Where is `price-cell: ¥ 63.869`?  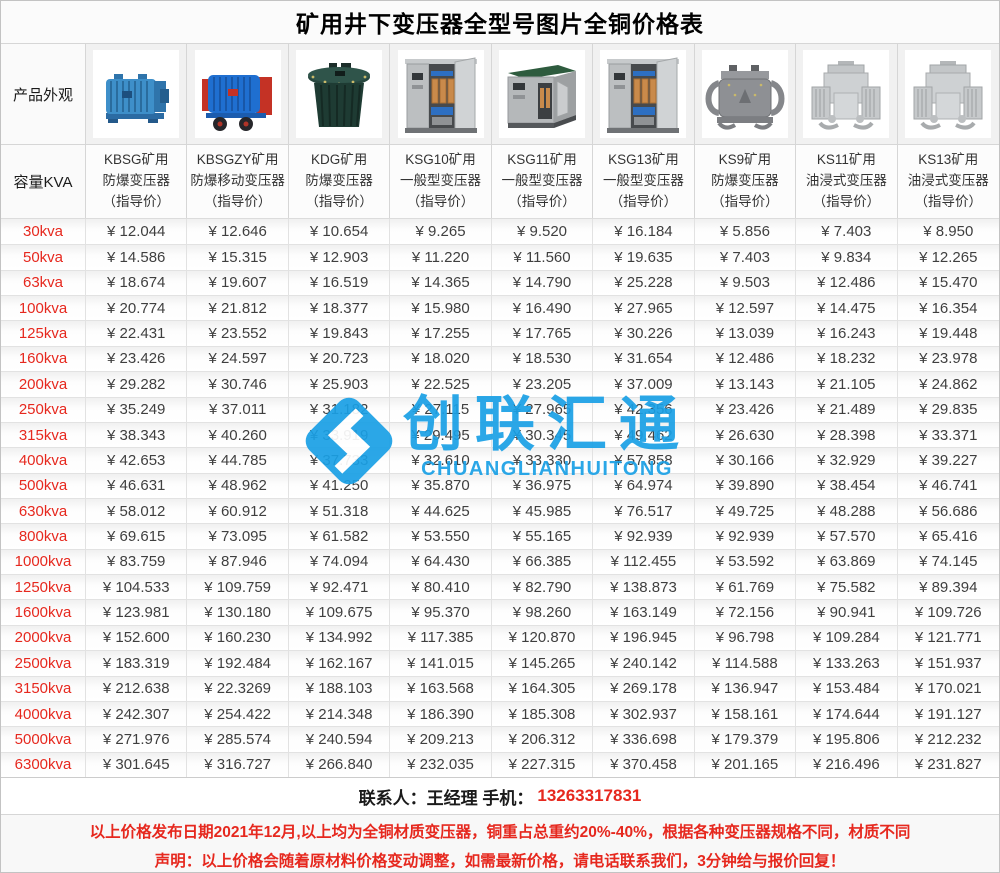
price-cell: ¥ 63.869 is located at coordinates (847, 562).